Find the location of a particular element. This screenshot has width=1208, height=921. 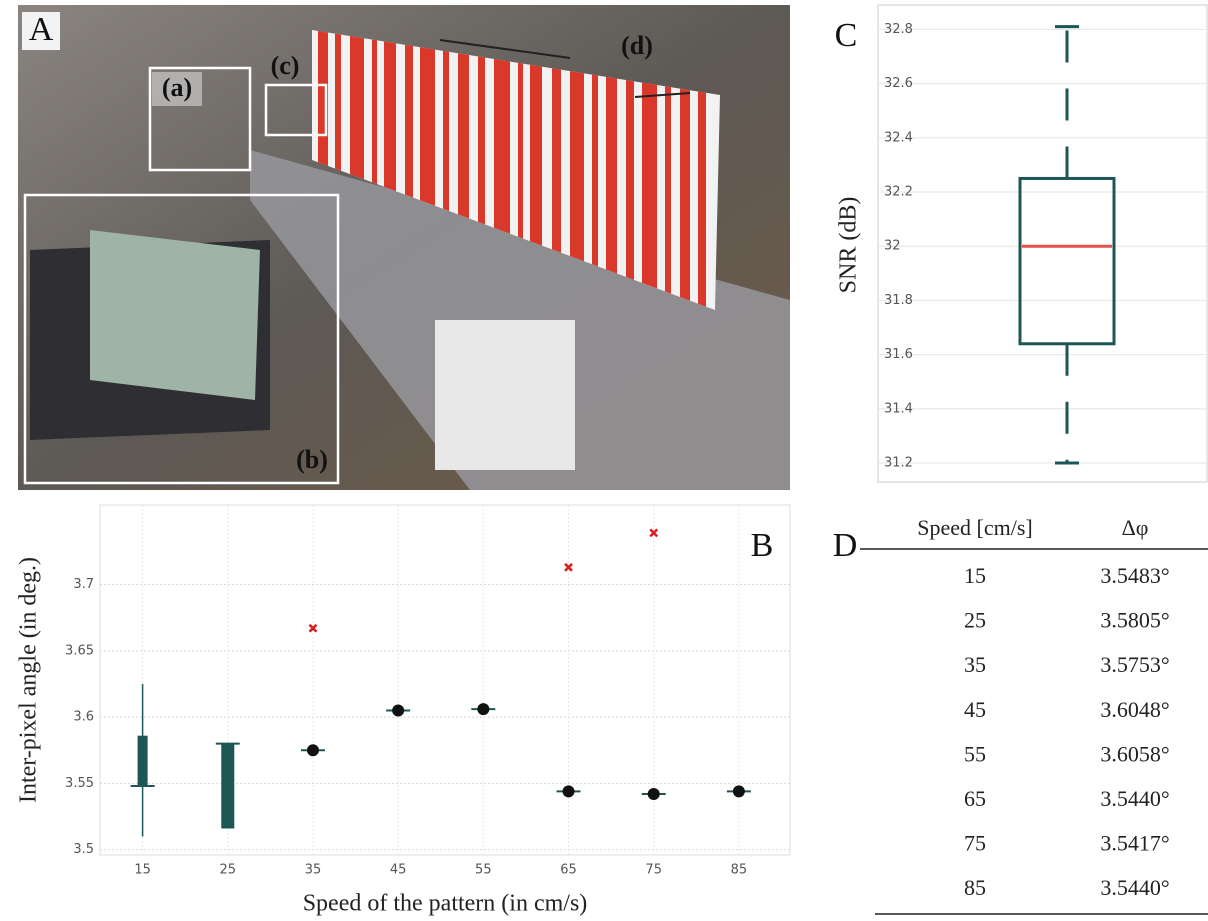

table-cell: 3.5753° is located at coordinates (1134, 664).